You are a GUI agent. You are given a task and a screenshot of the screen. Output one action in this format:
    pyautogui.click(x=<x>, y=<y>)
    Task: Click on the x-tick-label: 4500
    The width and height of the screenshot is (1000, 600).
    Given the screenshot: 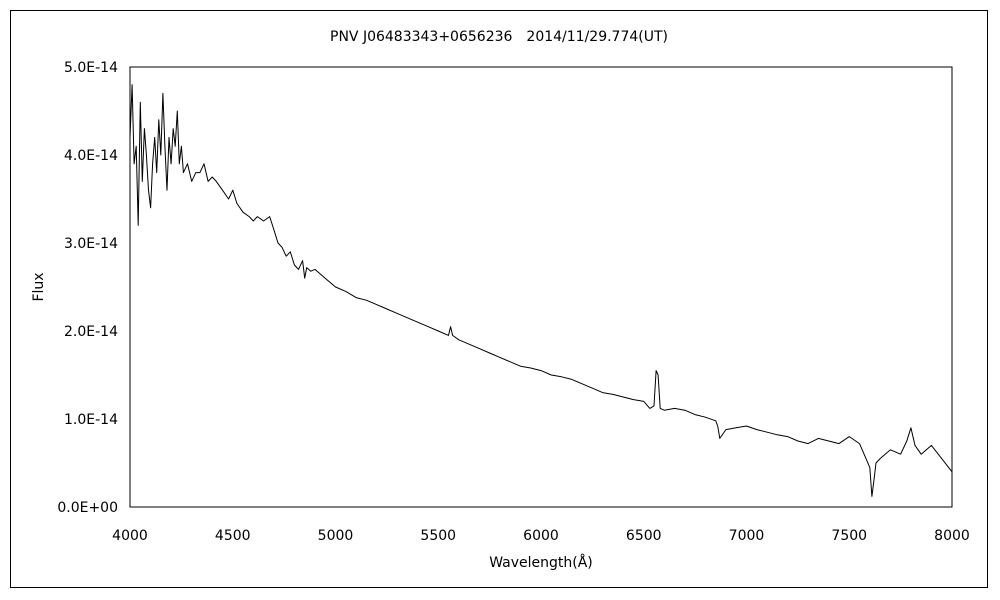 What is the action you would take?
    pyautogui.click(x=233, y=536)
    